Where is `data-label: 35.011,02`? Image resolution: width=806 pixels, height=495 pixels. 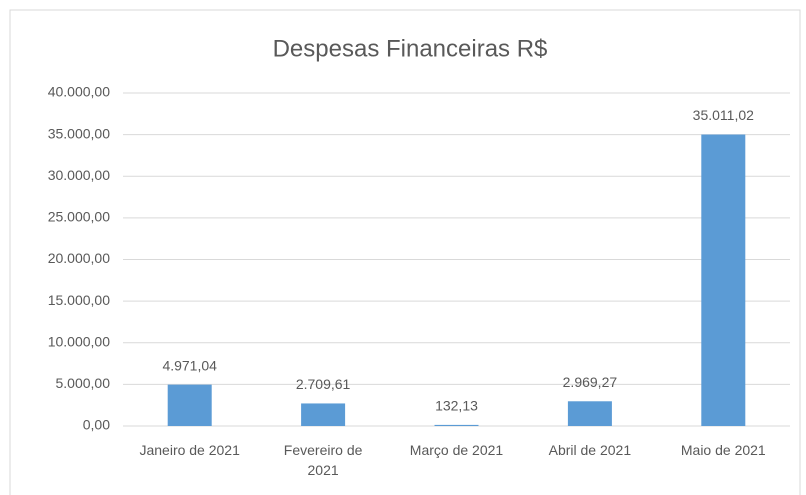 data-label: 35.011,02 is located at coordinates (723, 115).